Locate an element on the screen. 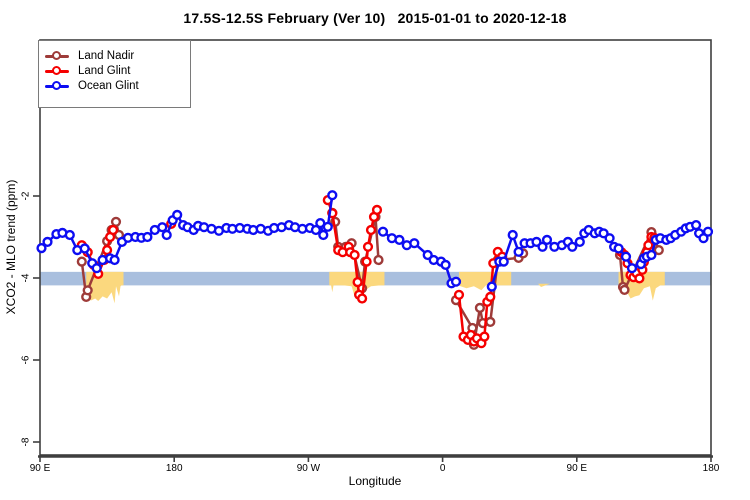 This screenshot has width=750, height=500. legend: Land Nadir Land Glint Ocean Glint is located at coordinates (114, 74).